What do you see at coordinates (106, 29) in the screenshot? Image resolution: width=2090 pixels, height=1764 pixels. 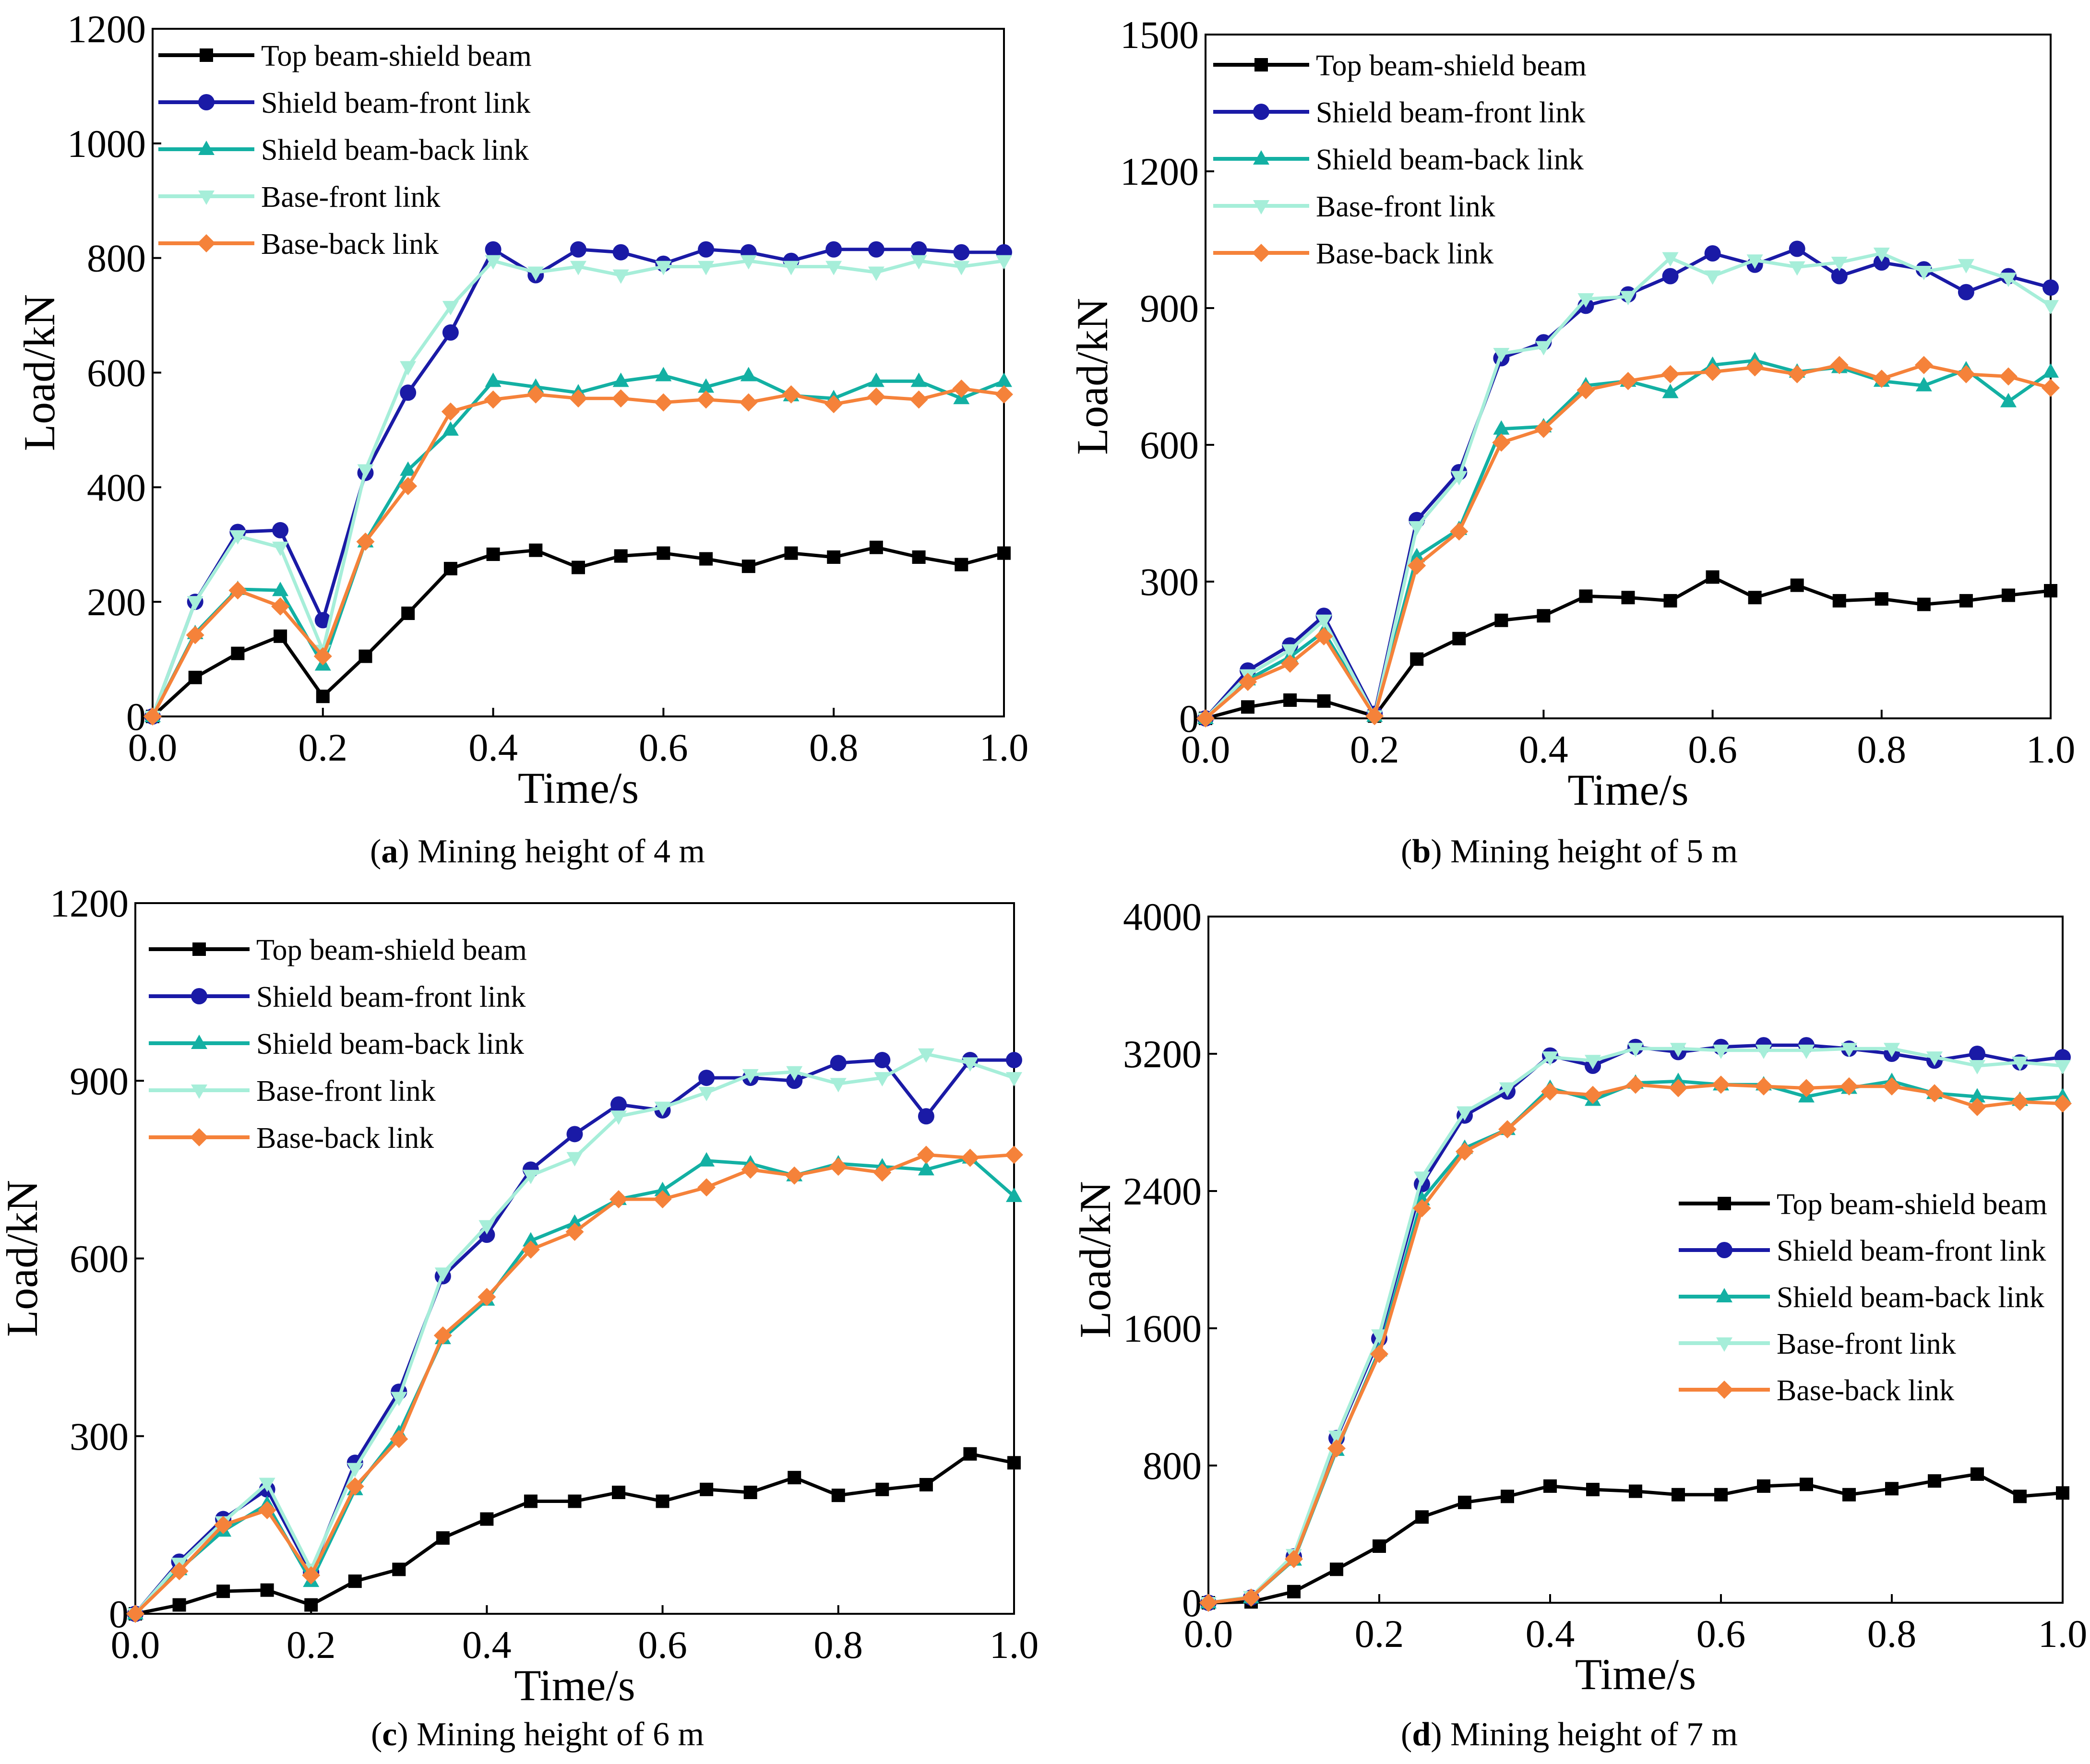 I see `y-tick-label-a: 1200` at bounding box center [106, 29].